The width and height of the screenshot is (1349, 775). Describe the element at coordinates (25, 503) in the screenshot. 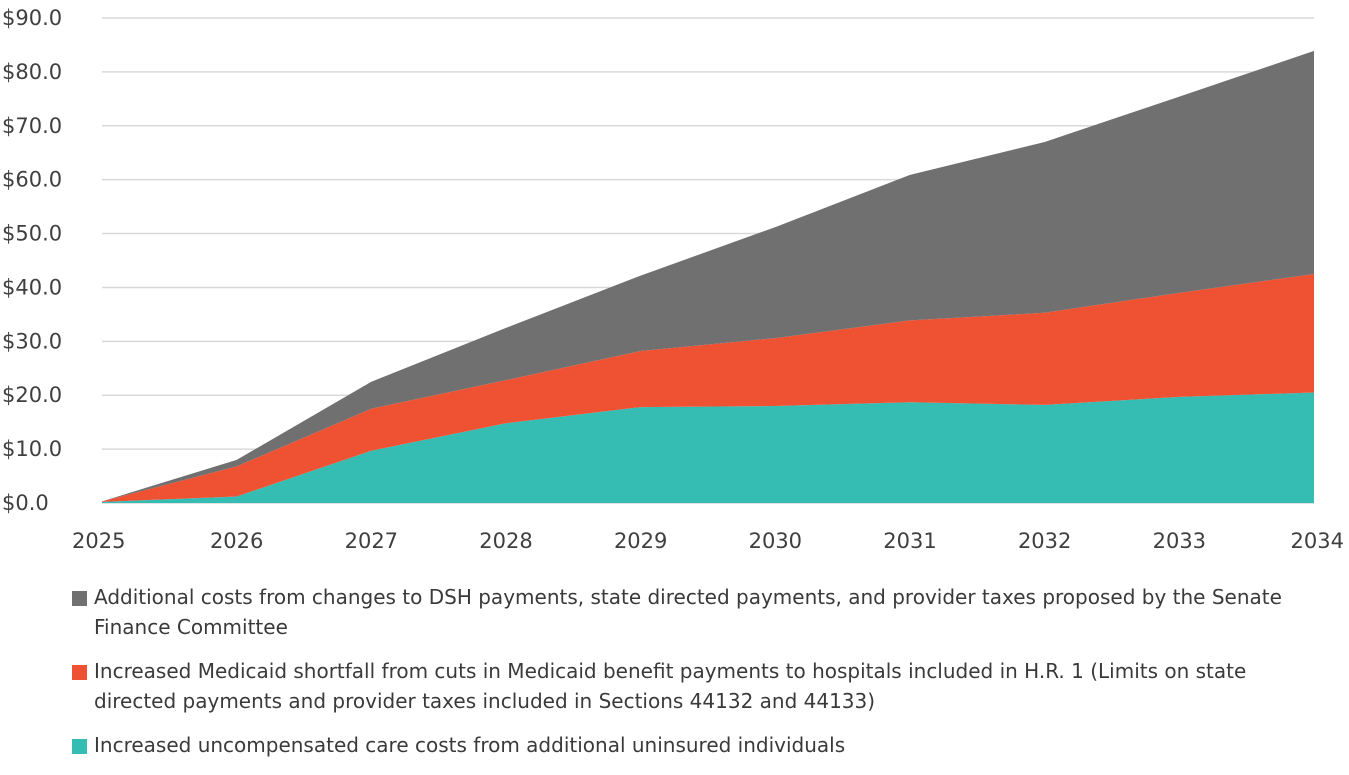

I see `y-tick-label: $0.0` at that location.